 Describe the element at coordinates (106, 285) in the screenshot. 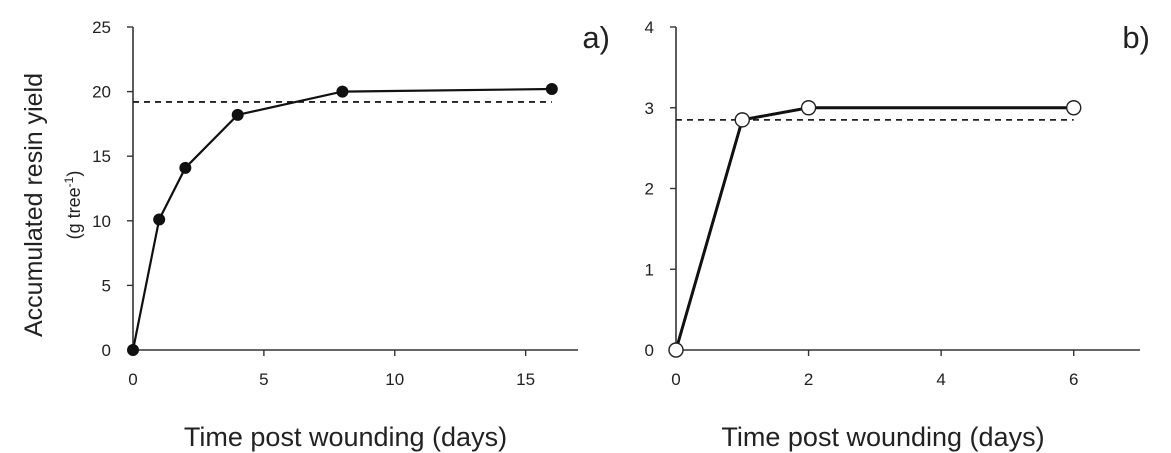

I see `y-tick-label: 5` at that location.